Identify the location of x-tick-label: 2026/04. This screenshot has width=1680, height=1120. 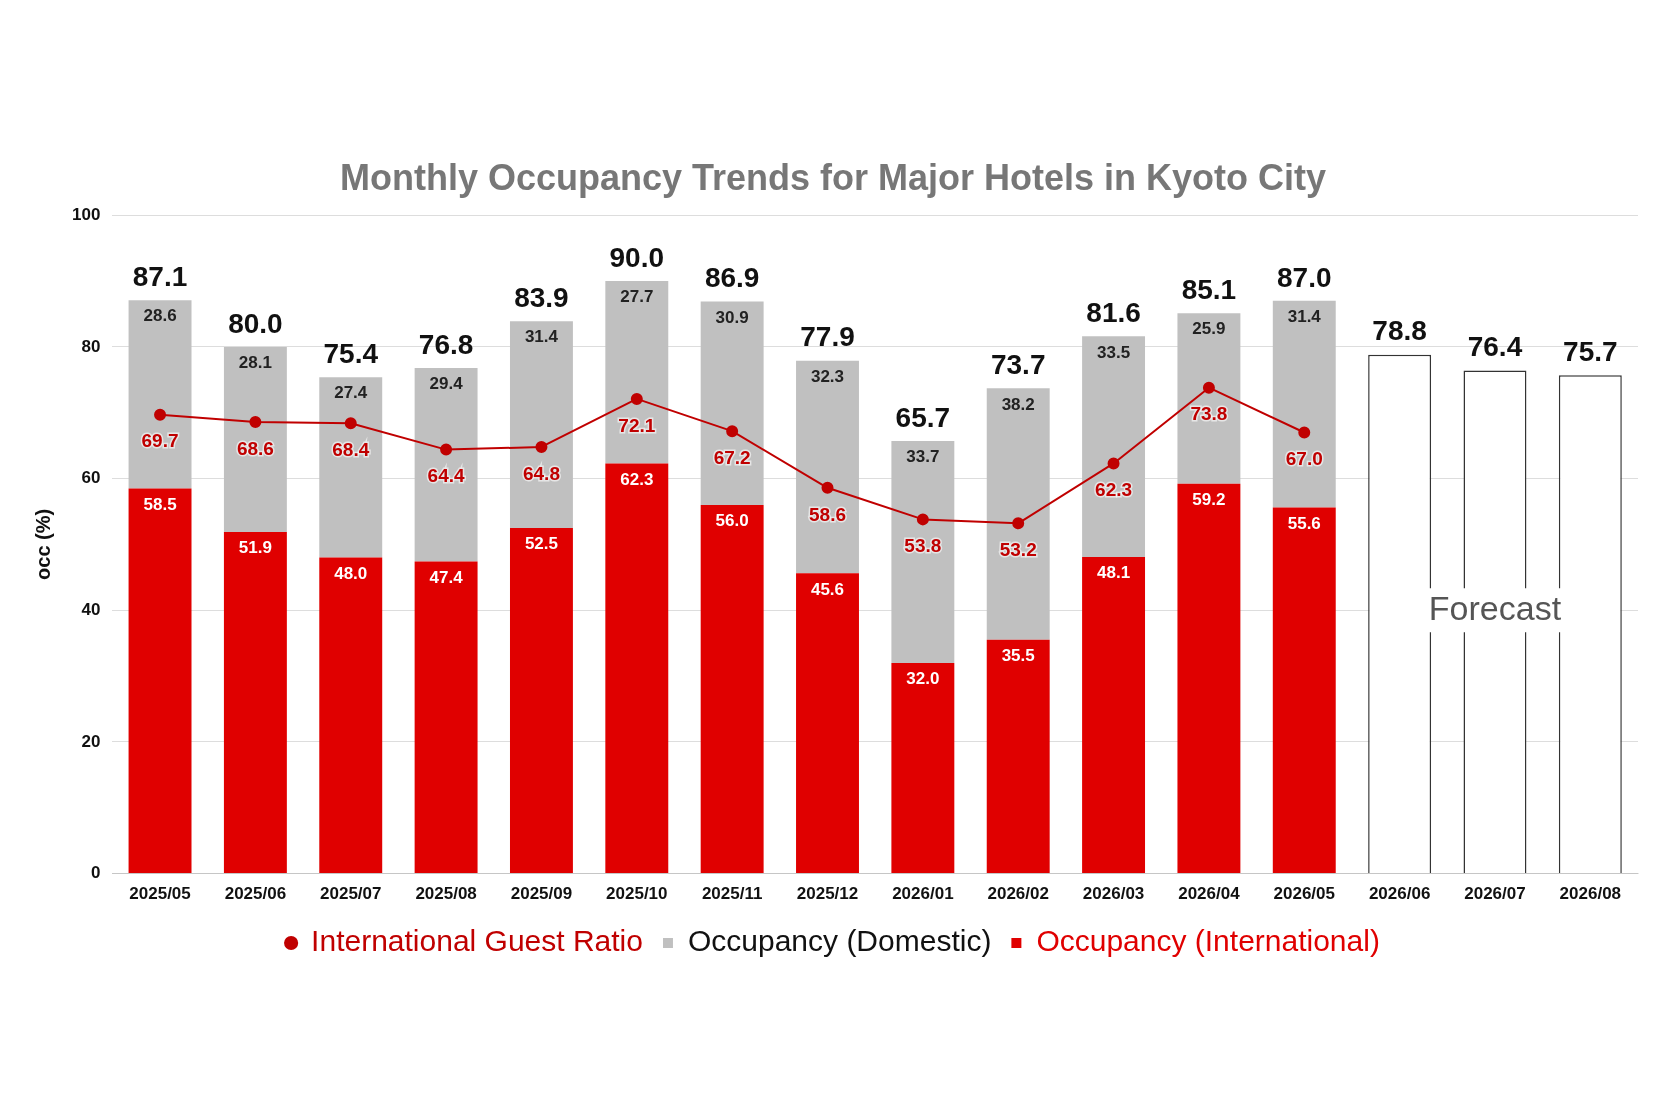
(1209, 894).